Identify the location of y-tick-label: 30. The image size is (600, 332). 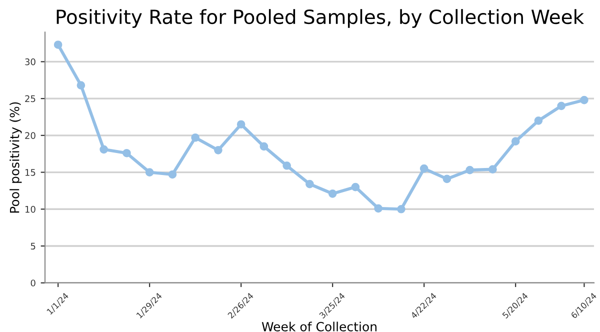
(30, 62).